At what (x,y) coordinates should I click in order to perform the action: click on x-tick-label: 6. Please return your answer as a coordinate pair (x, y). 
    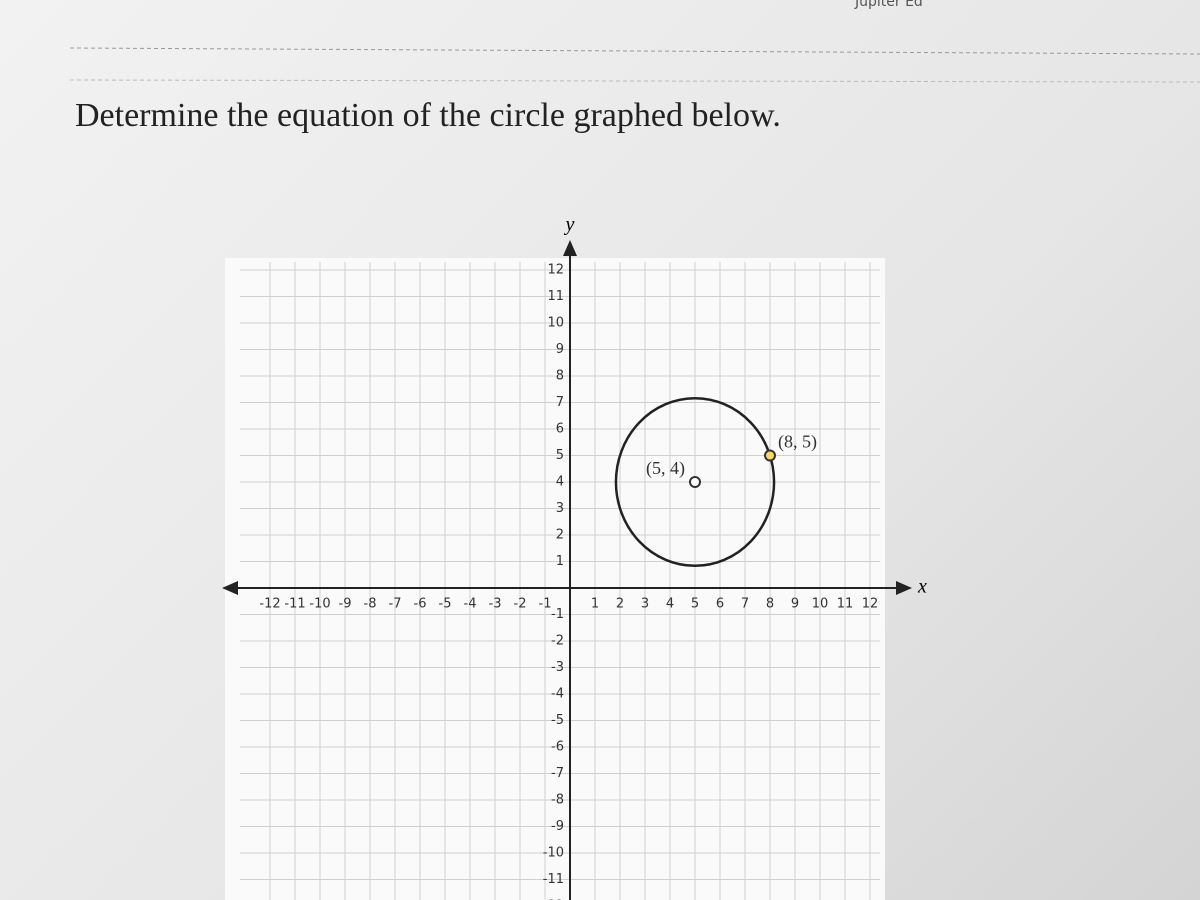
    Looking at the image, I should click on (720, 604).